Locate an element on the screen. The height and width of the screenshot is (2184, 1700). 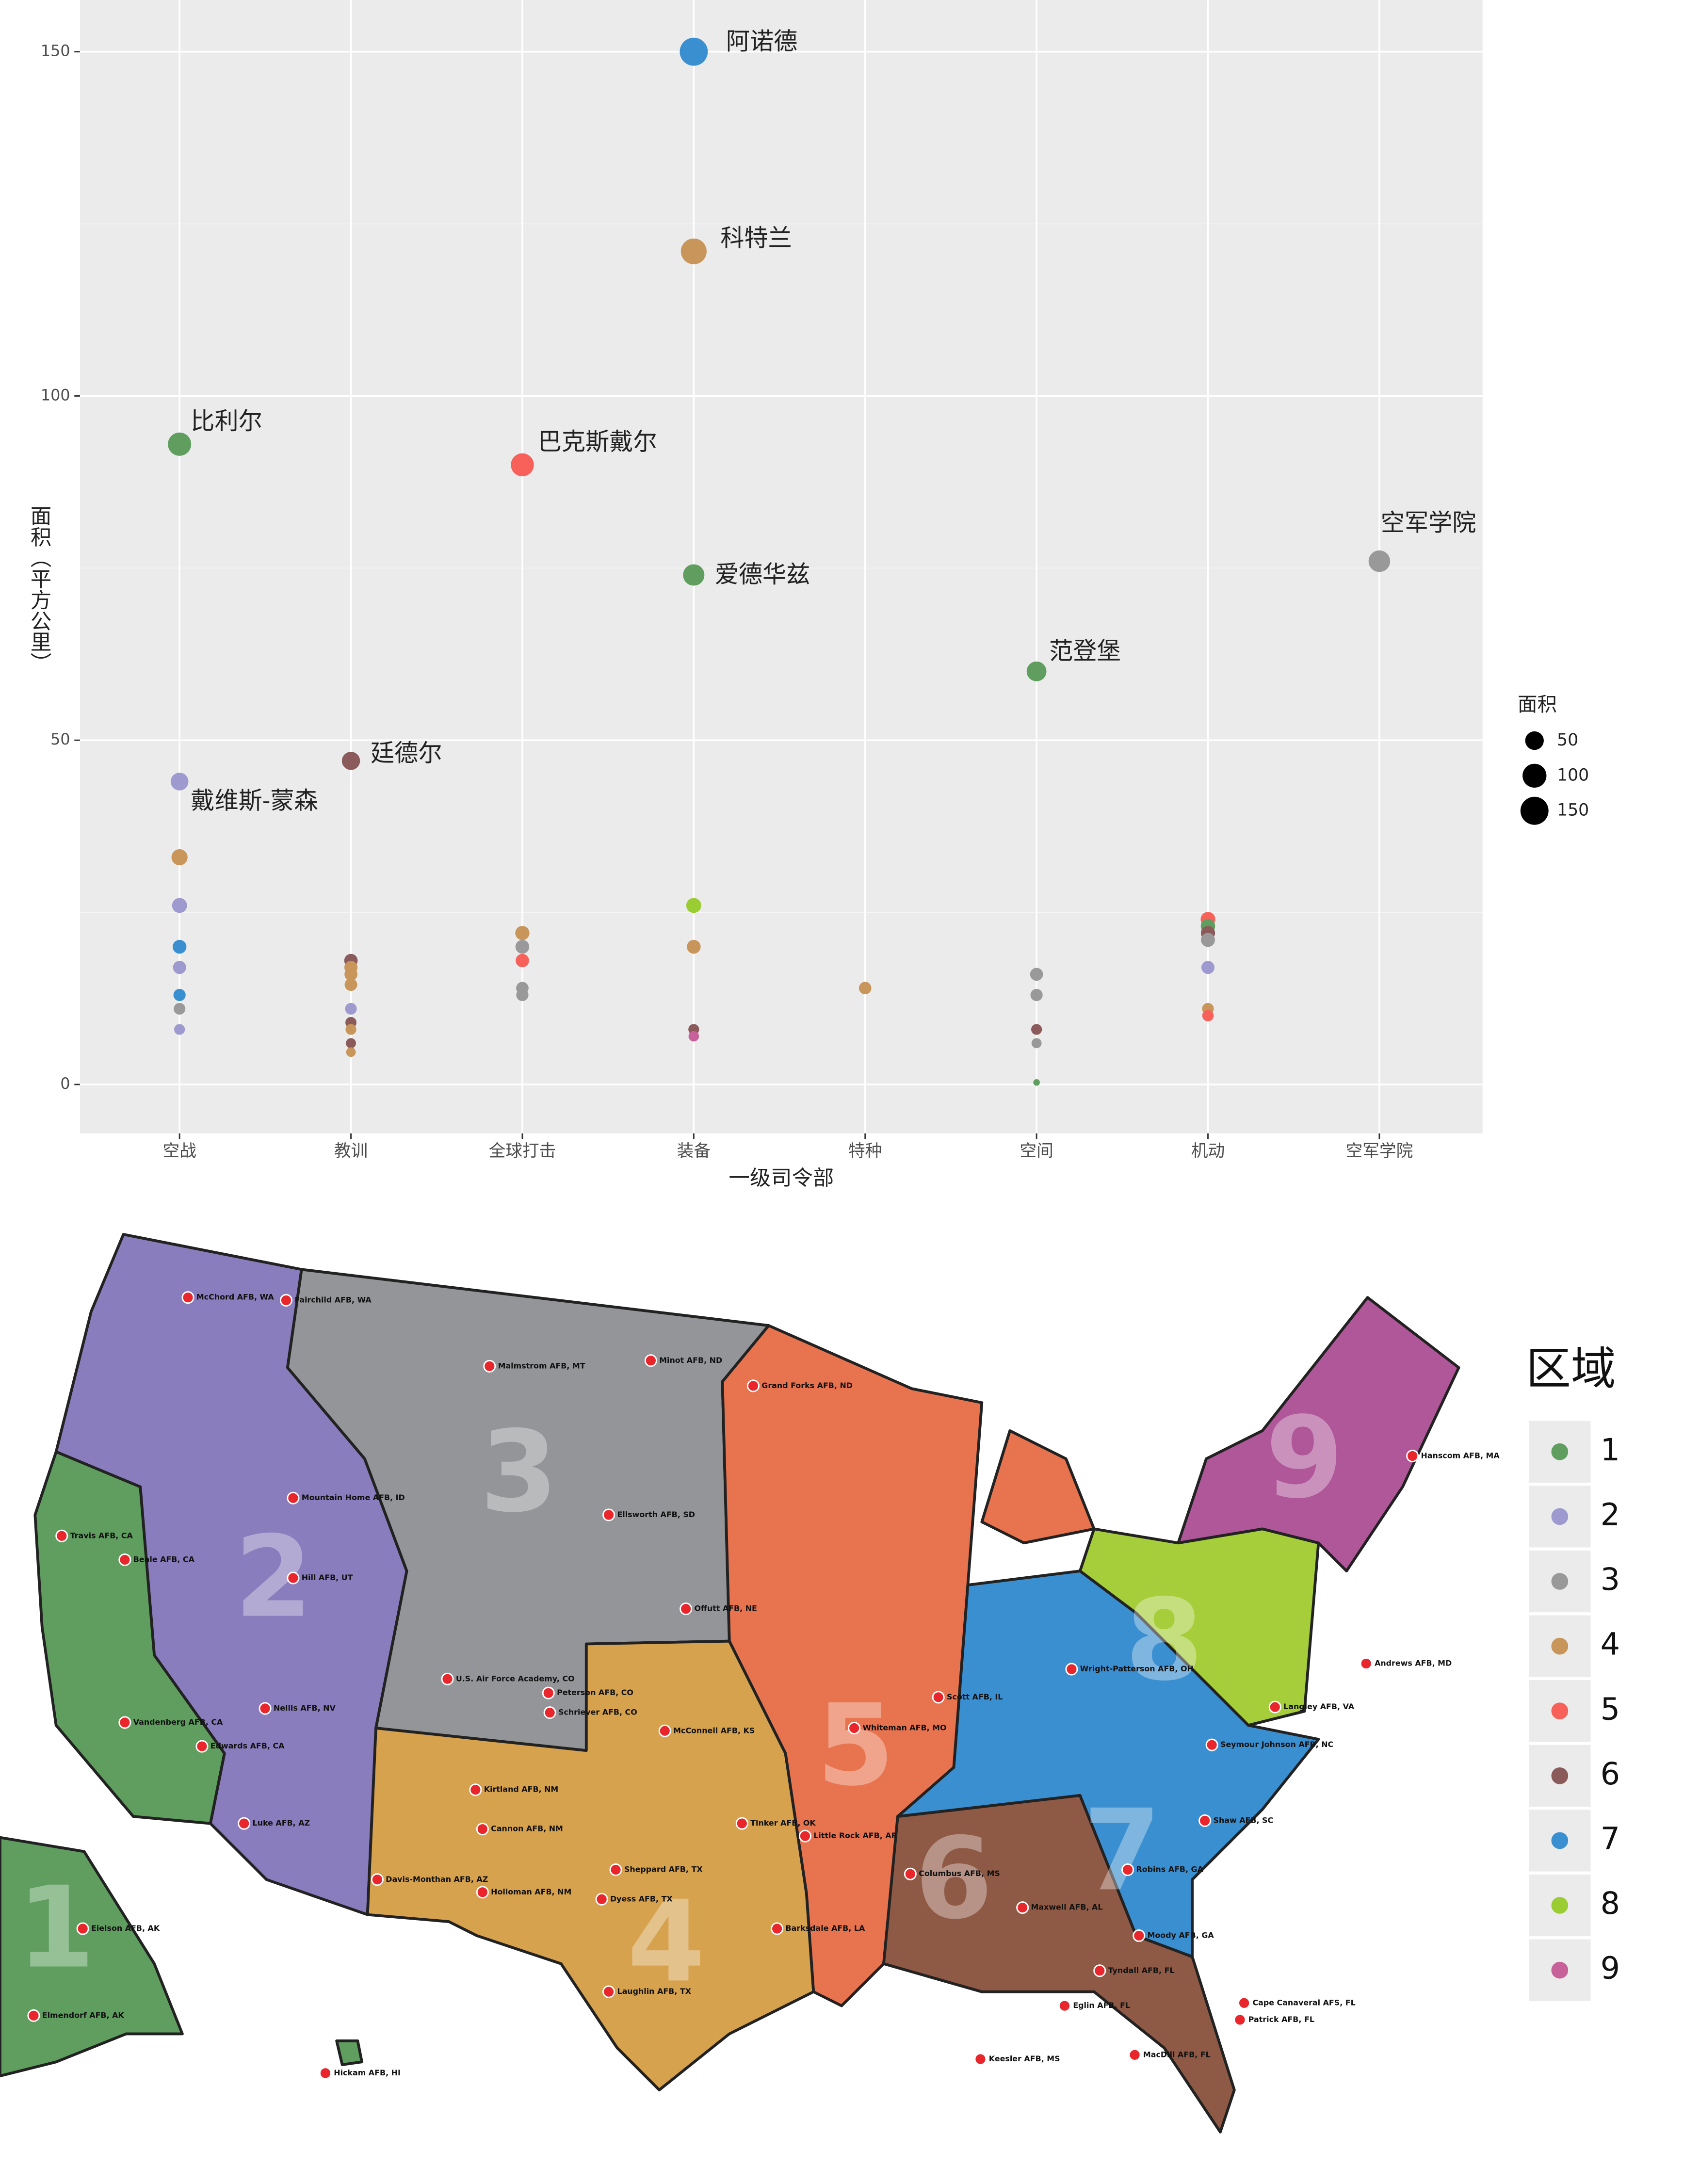
base-label: Peterson AFB, CO is located at coordinates (595, 1692).